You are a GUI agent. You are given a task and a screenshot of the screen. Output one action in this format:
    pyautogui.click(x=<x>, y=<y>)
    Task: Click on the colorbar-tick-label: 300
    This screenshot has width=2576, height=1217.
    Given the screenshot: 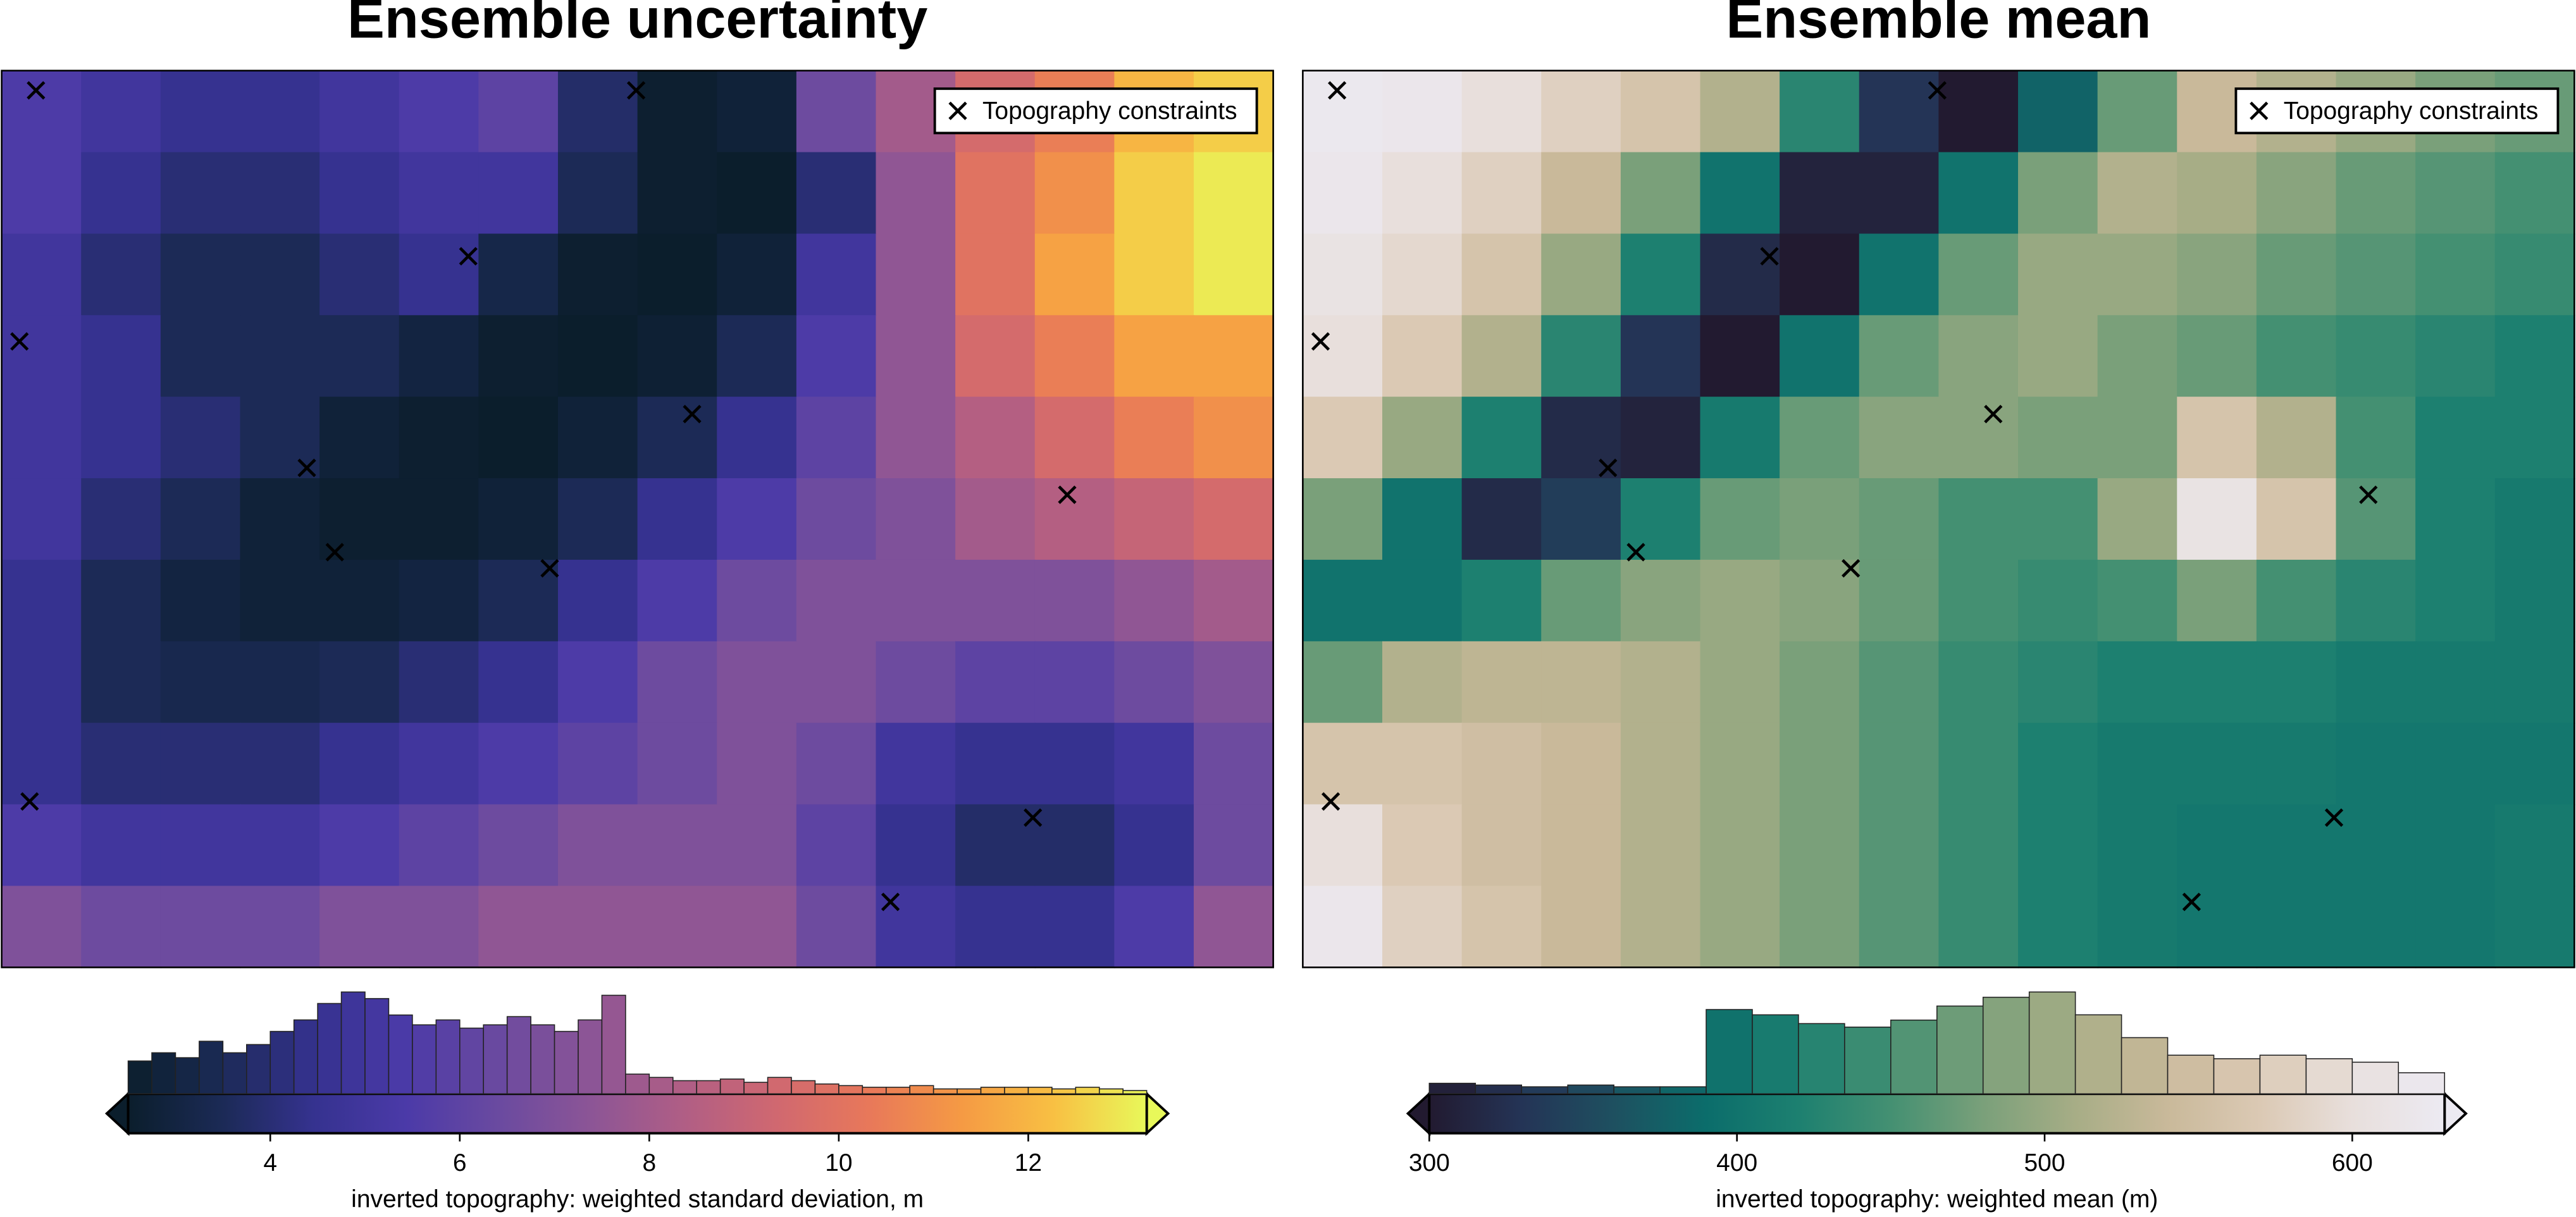 What is the action you would take?
    pyautogui.click(x=1430, y=1163)
    